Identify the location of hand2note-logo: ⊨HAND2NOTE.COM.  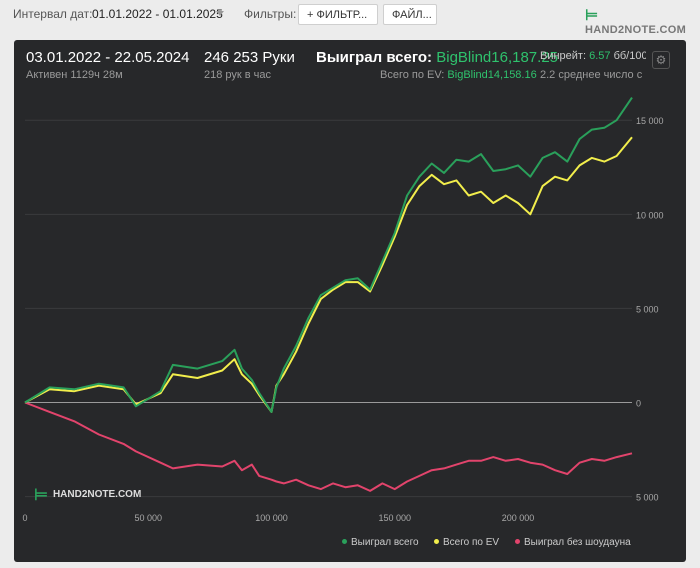
(642, 21).